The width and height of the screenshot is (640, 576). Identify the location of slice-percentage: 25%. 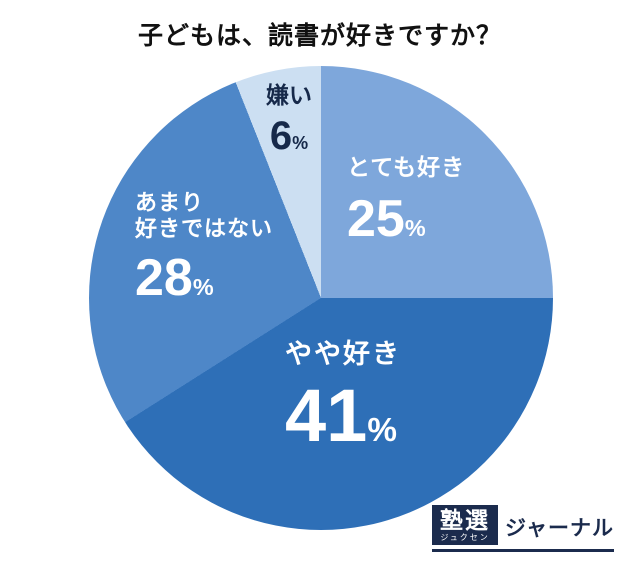
(406, 219).